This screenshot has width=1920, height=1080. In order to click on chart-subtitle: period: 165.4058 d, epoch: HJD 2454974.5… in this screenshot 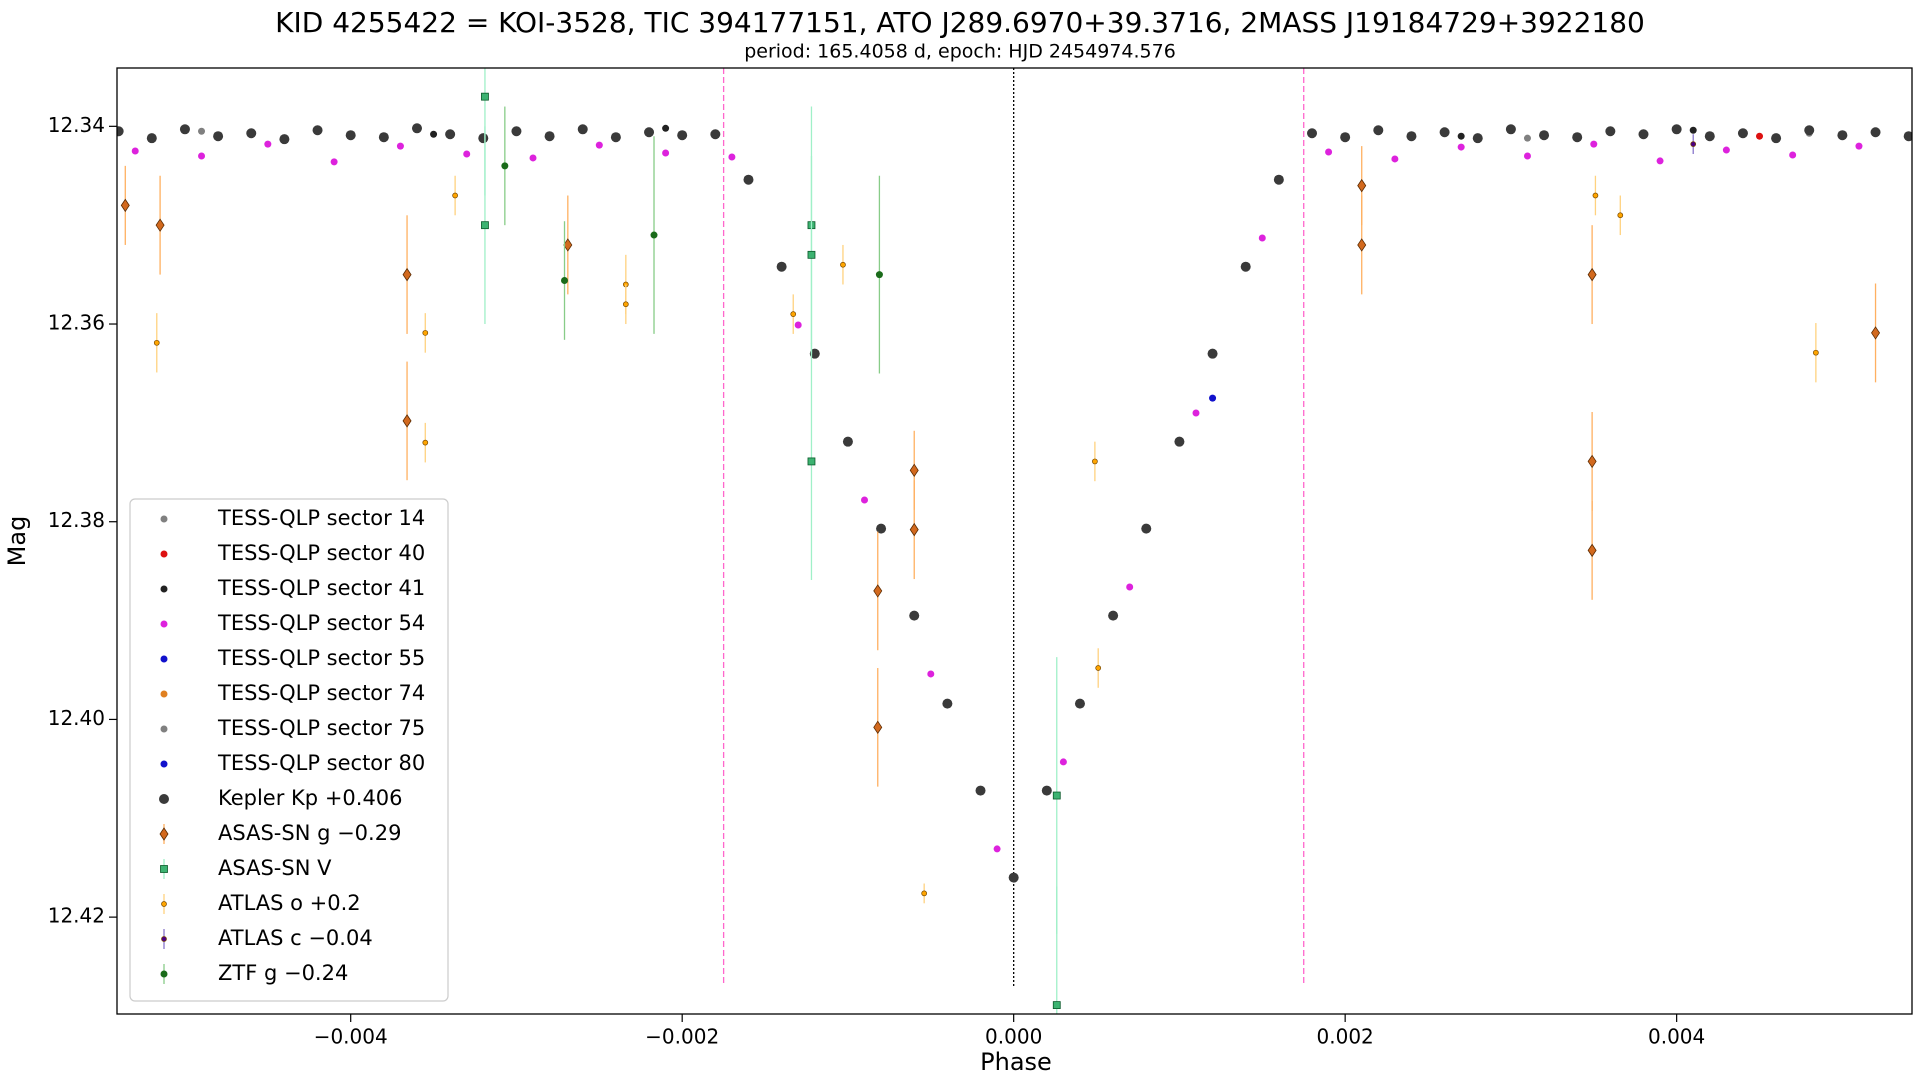, I will do `click(960, 52)`.